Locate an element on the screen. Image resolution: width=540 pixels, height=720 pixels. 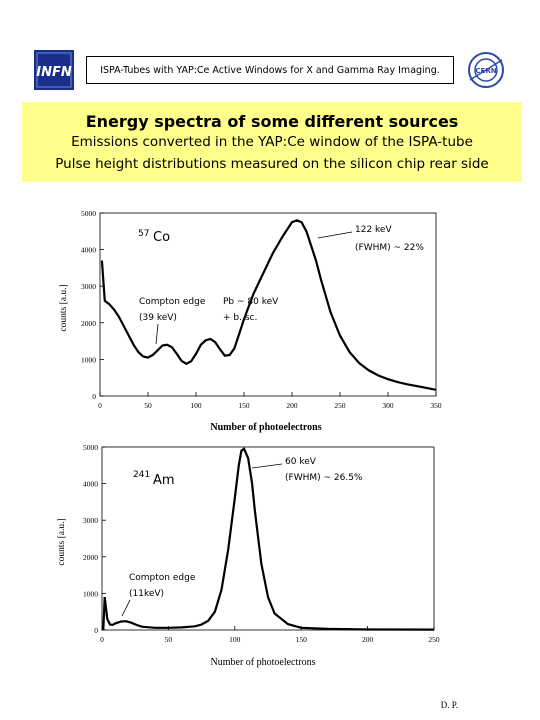
am241-annotation-peak: 60 keV is located at coordinates (301, 462).